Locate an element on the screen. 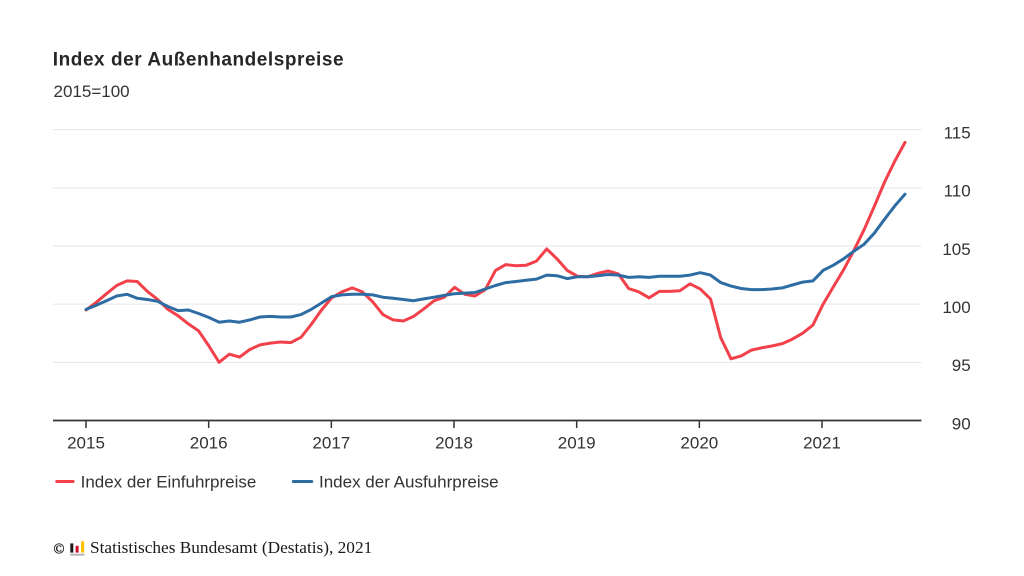 The width and height of the screenshot is (1024, 576). svg-text: 2015 is located at coordinates (86, 443).